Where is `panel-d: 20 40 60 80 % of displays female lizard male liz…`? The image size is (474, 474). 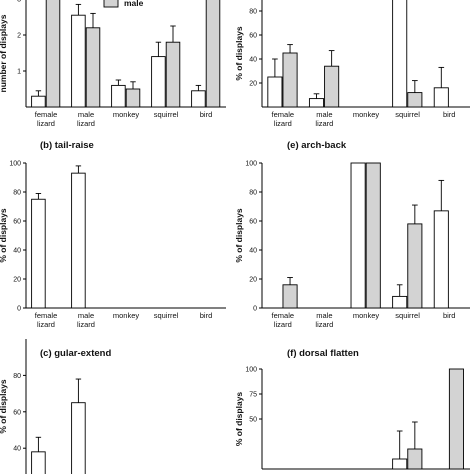
panel-d: 20 40 60 80 % of displays female lizard male liz… is located at coordinates (352, 64).